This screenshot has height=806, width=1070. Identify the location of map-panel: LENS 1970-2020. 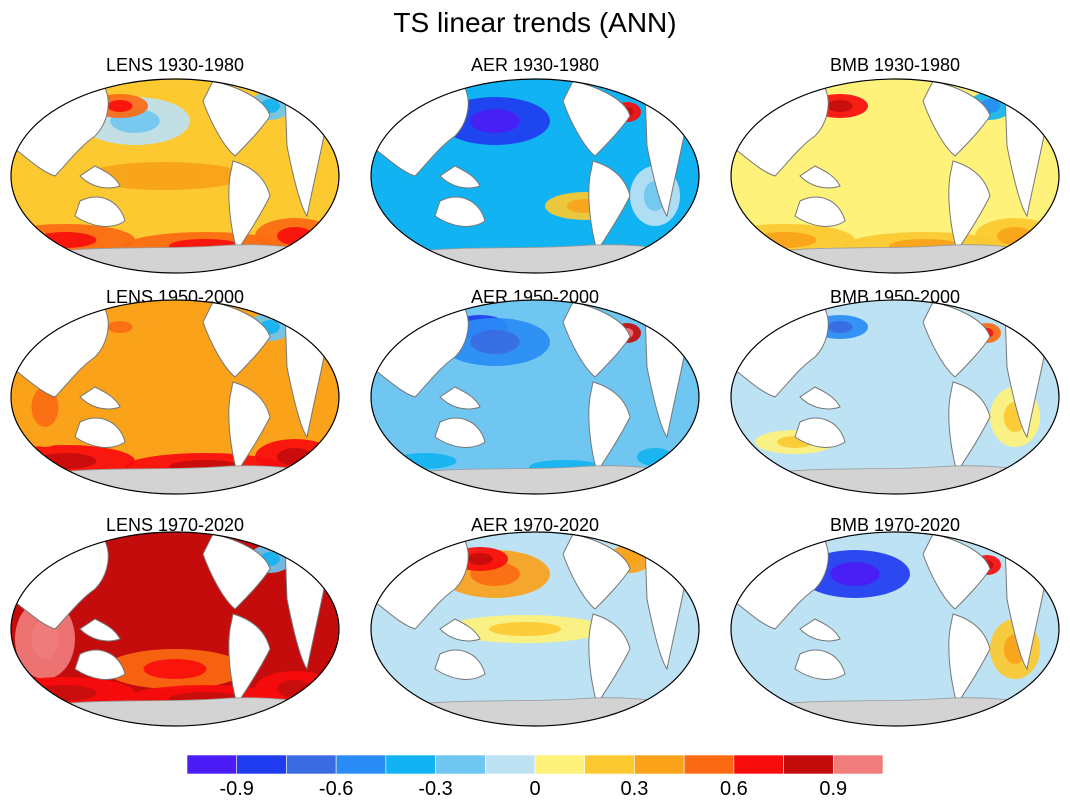
(175, 621).